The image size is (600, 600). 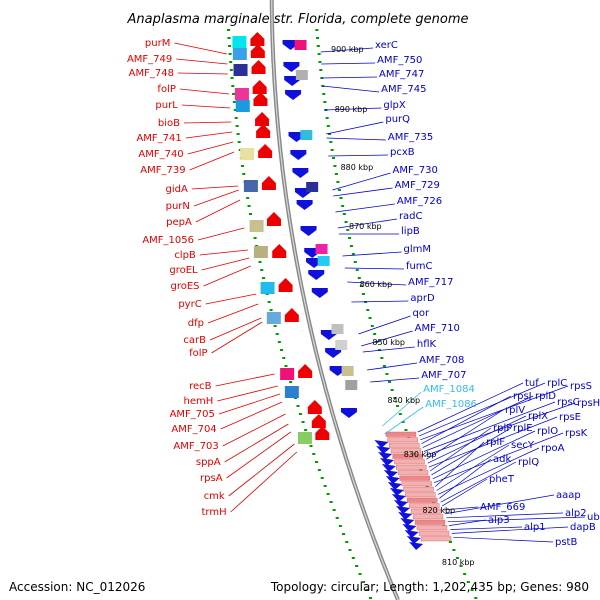 I want to click on left-gene-label: AMF_705, so click(x=192, y=414).